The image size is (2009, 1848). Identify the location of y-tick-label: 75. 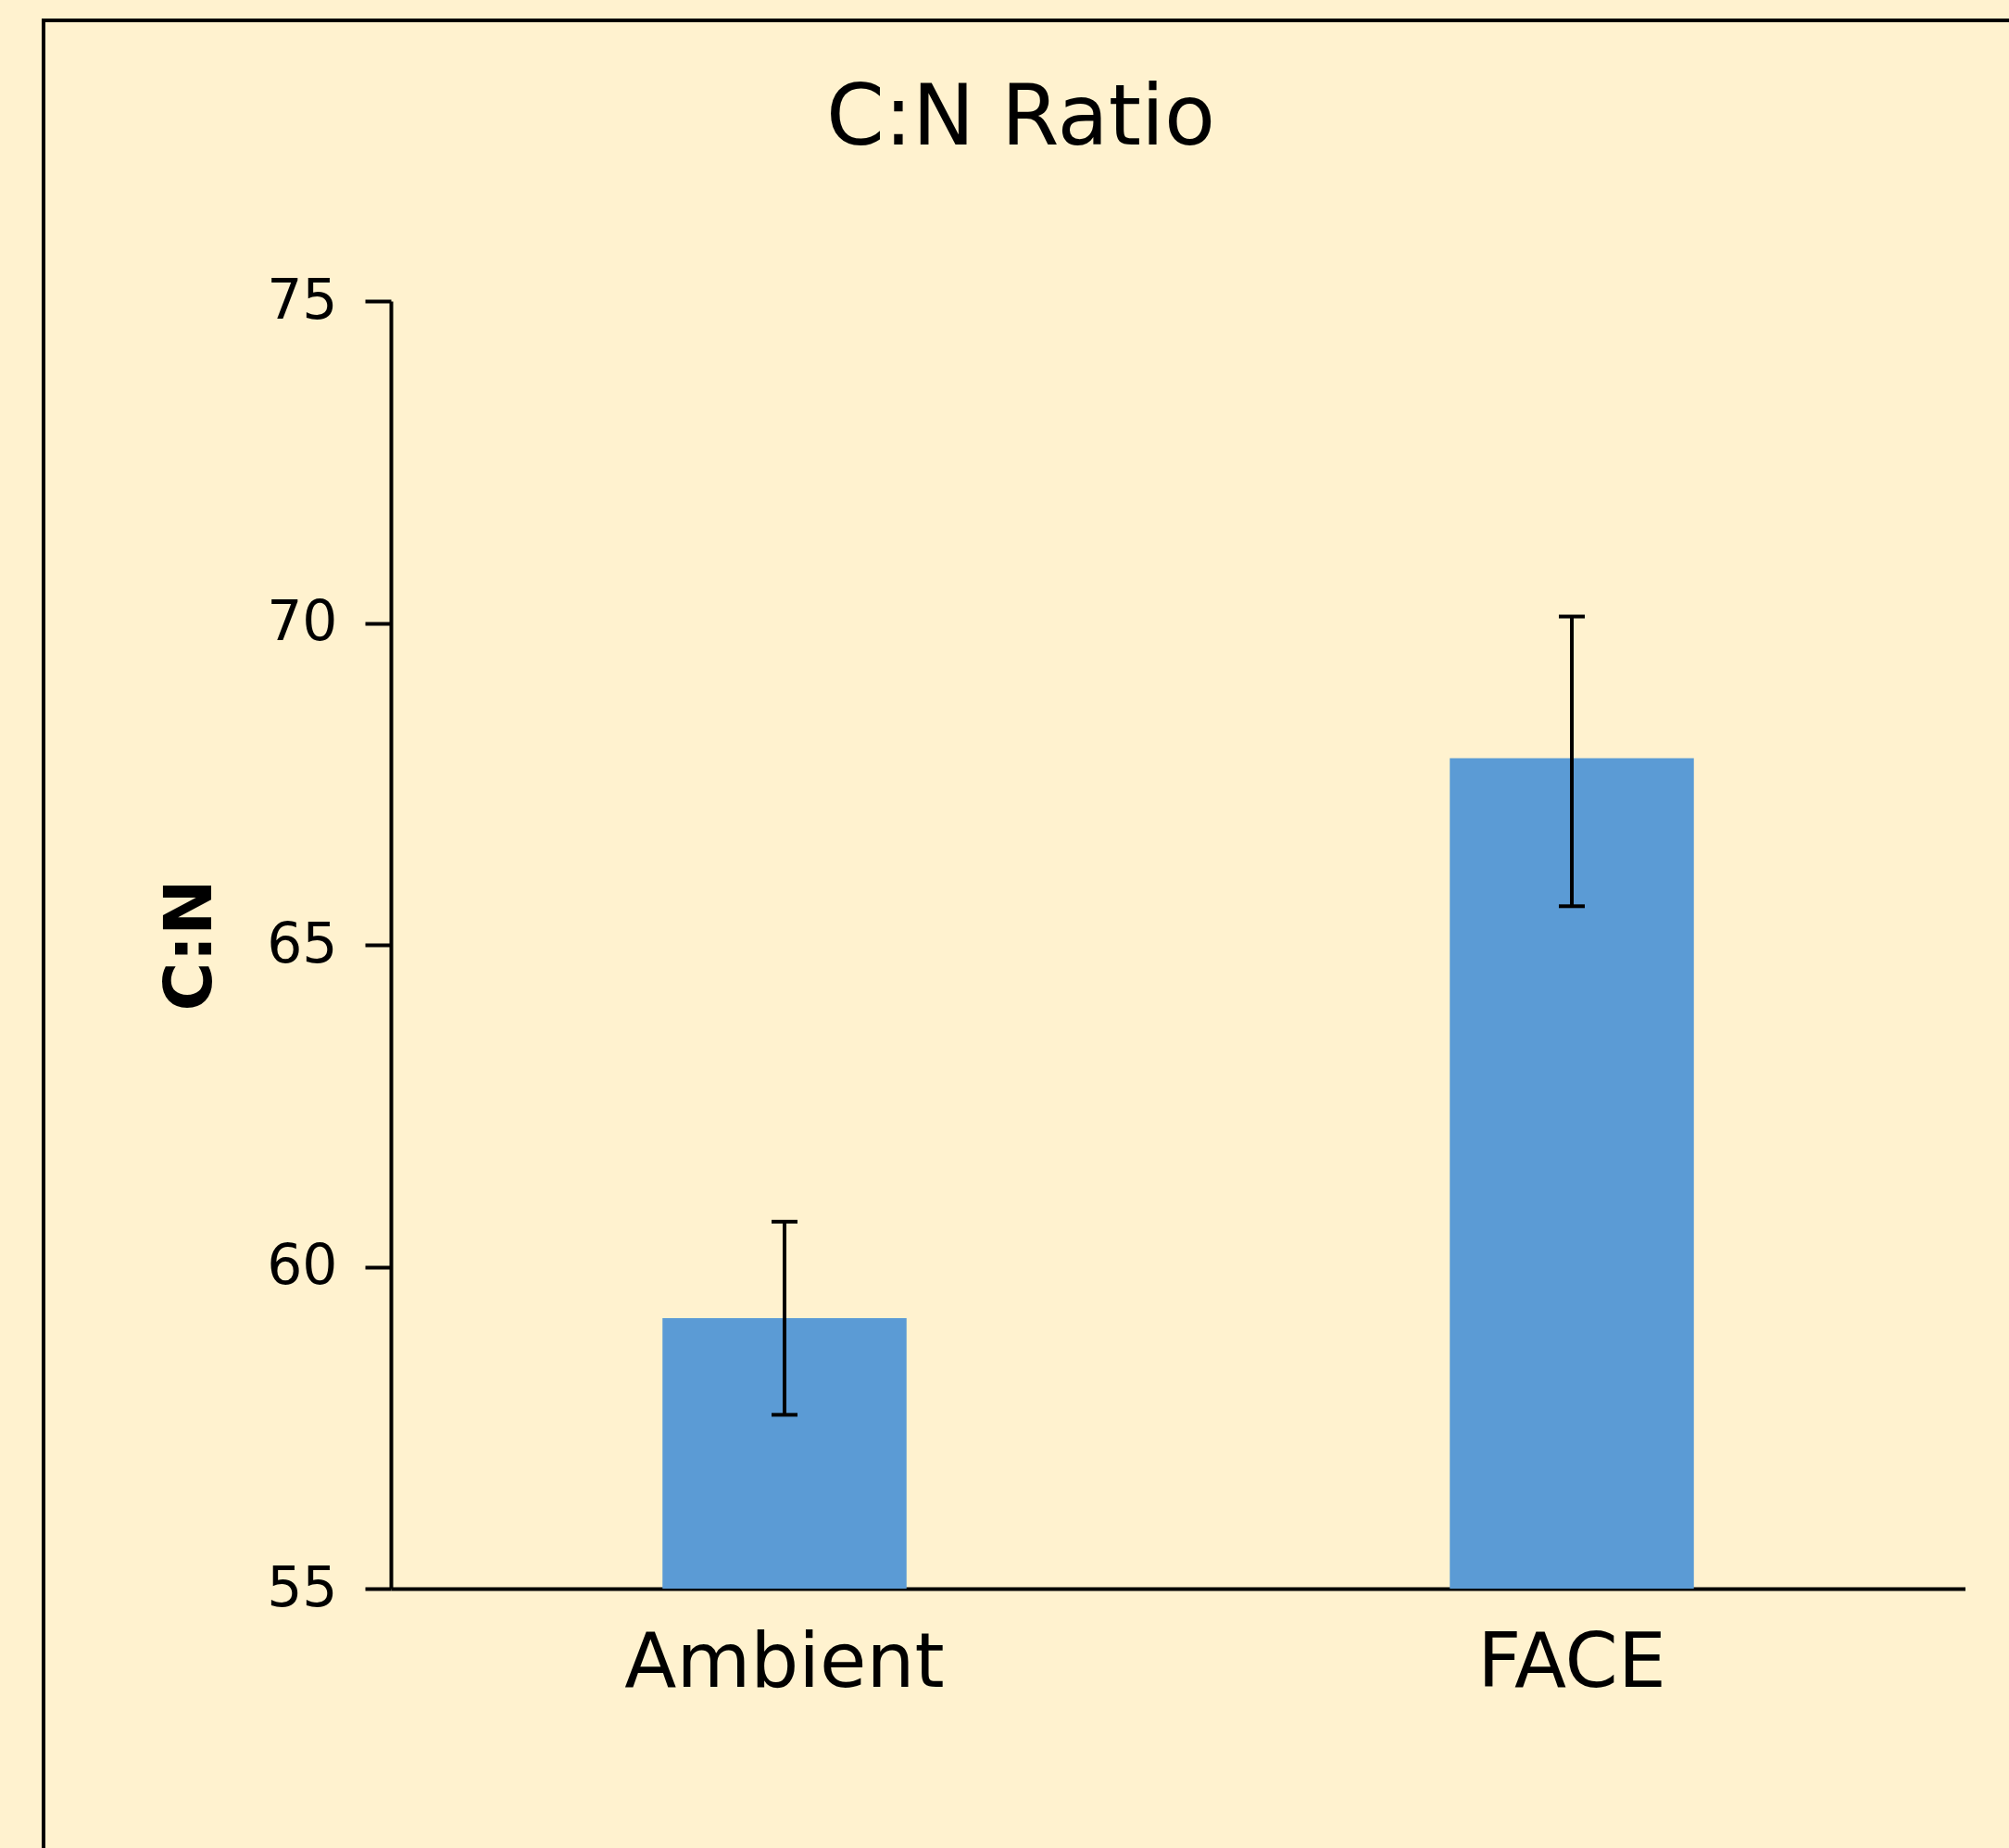
(302, 299).